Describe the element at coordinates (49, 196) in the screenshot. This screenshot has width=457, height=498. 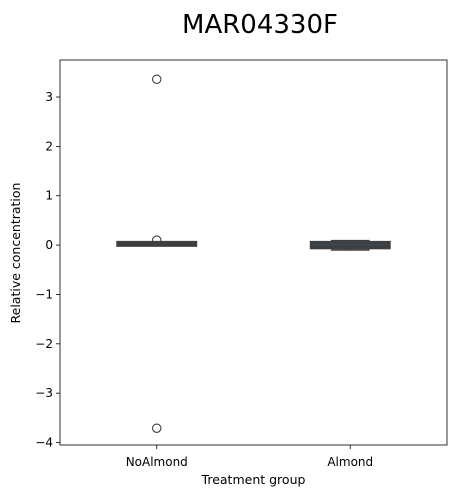
I see `y-tick-label: 1` at that location.